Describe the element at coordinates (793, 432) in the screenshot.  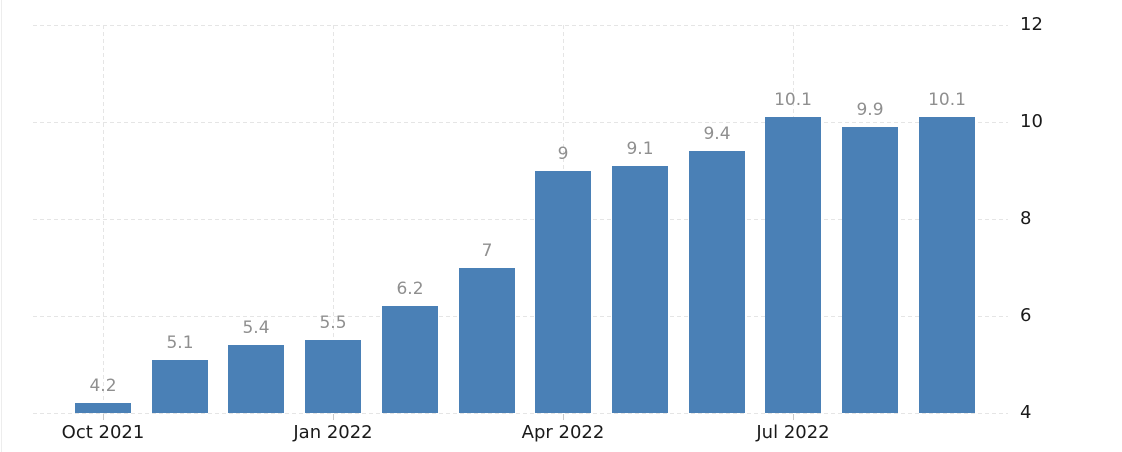
I see `x-axis-tick-label: Jul 2022` at that location.